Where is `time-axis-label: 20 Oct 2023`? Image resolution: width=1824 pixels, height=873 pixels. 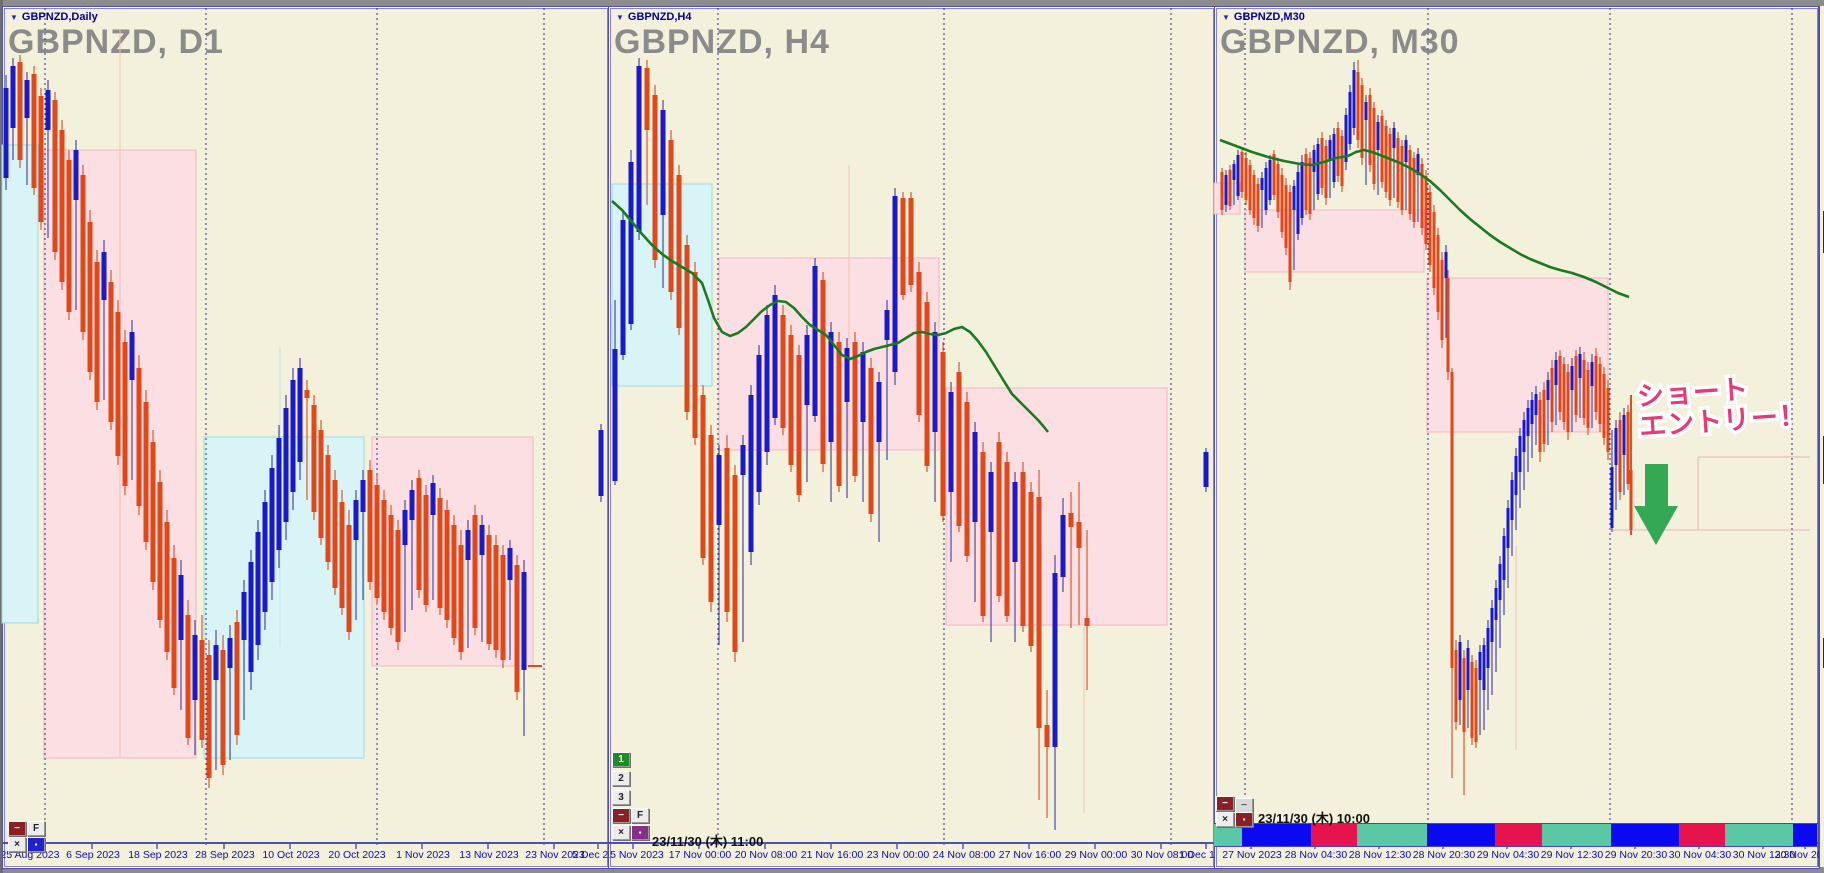
time-axis-label: 20 Oct 2023 is located at coordinates (357, 855).